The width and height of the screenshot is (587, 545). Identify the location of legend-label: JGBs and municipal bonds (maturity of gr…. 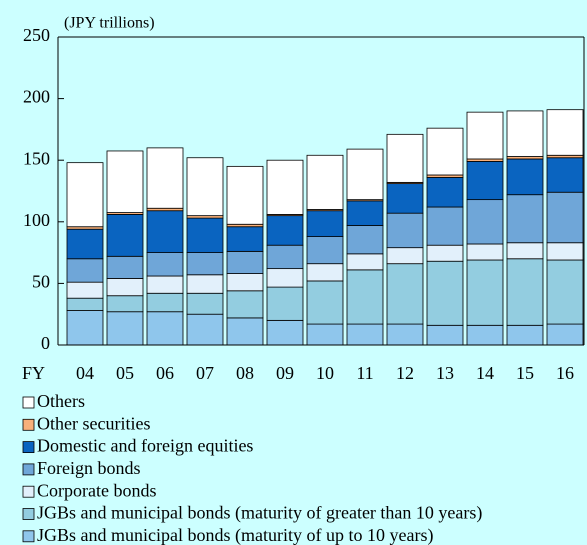
(259, 513).